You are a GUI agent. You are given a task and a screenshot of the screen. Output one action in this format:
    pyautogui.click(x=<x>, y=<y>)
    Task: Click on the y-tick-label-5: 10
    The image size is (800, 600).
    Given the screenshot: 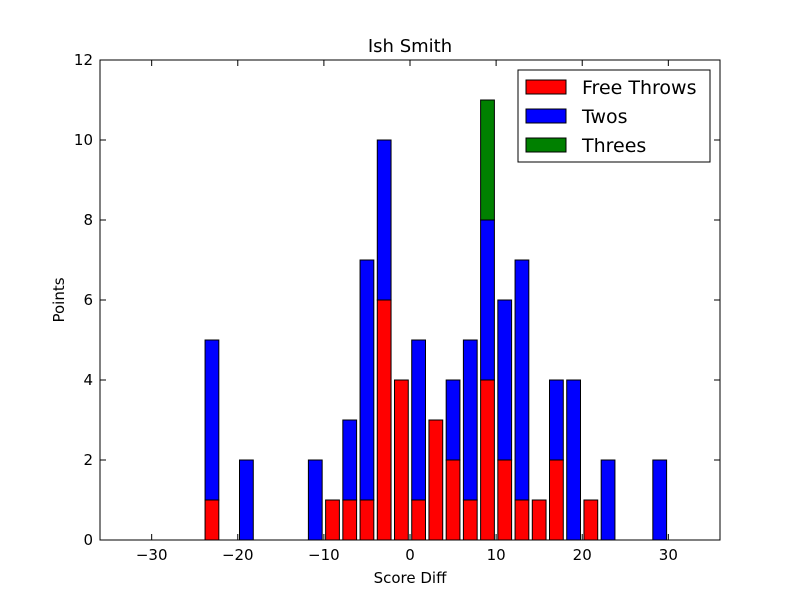 What is the action you would take?
    pyautogui.click(x=83, y=140)
    